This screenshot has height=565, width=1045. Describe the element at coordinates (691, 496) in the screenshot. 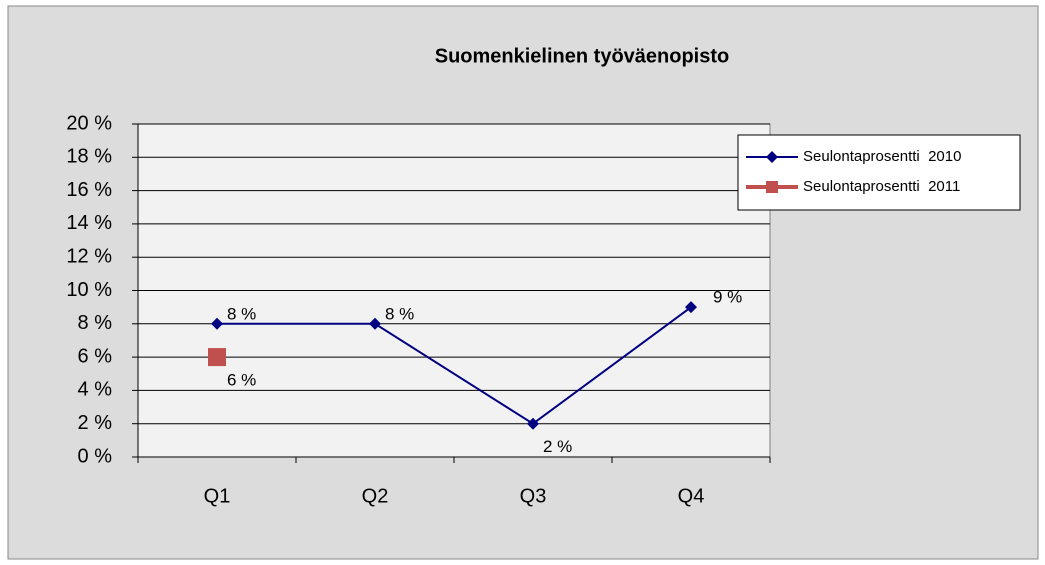

I see `x-tick-label: Q4` at that location.